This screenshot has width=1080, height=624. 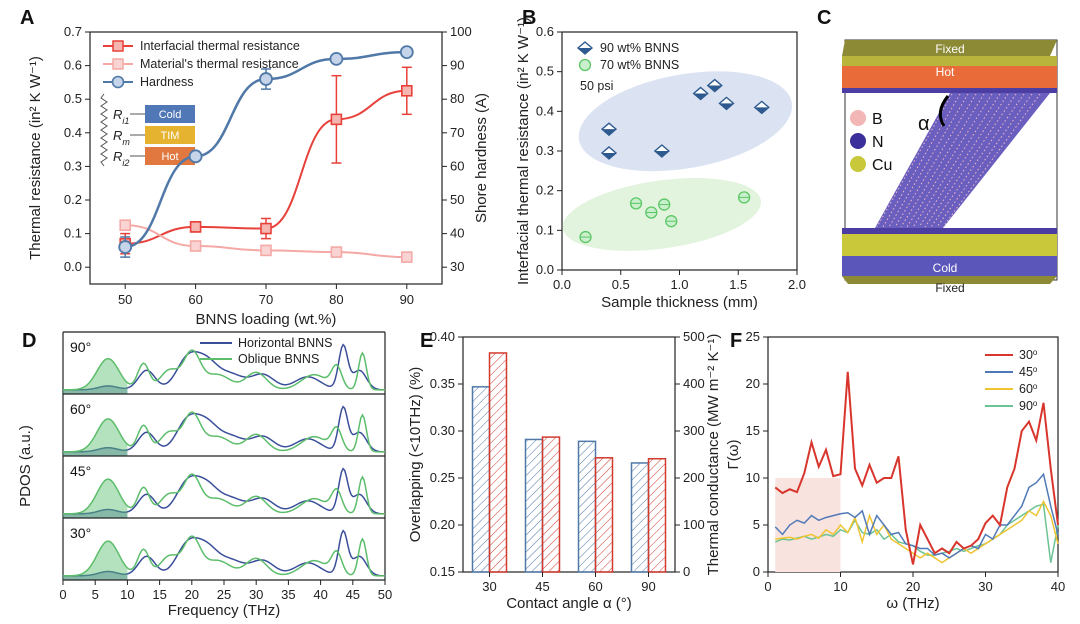 I want to click on x-tick-label: 25, so click(x=224, y=594).